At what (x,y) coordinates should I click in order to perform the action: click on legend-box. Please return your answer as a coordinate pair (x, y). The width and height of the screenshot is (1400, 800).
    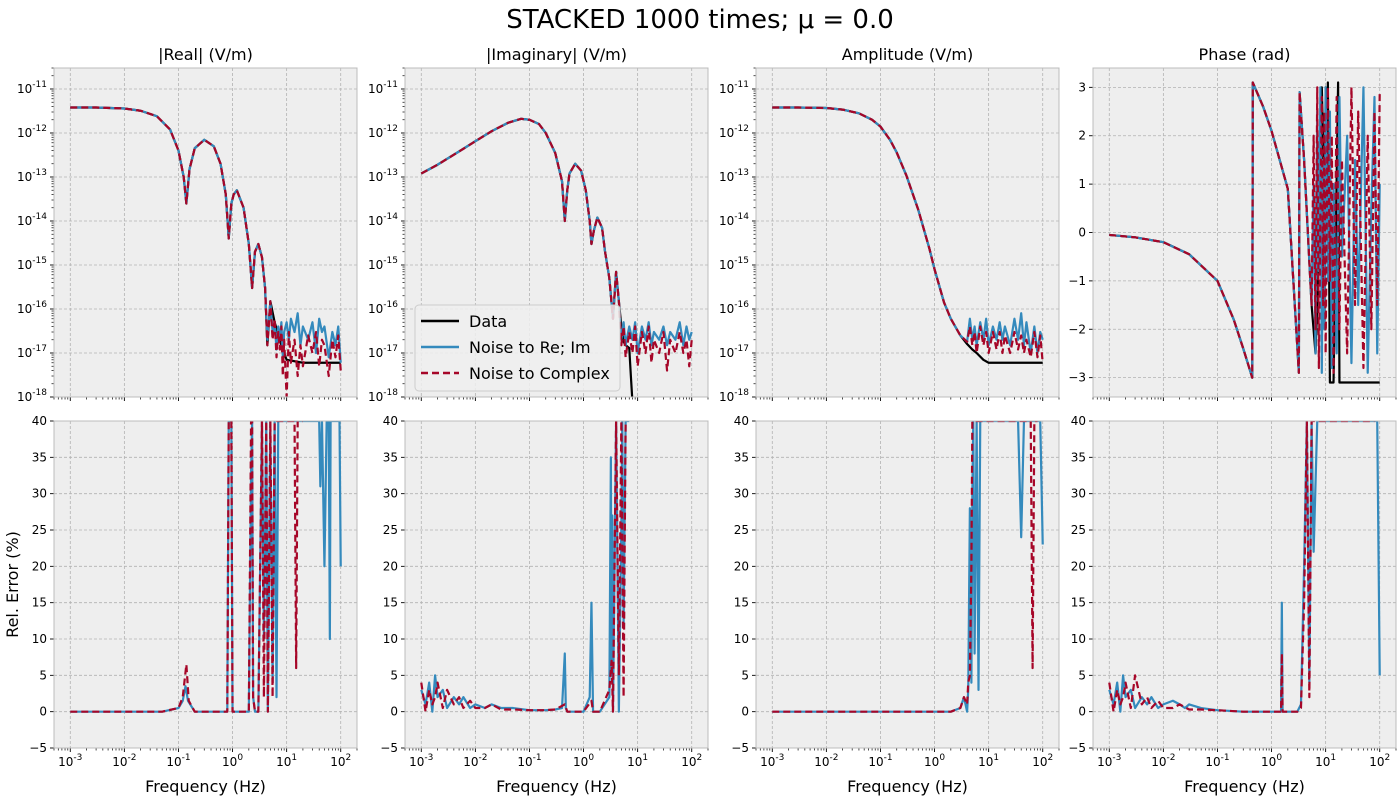
    Looking at the image, I should click on (517, 348).